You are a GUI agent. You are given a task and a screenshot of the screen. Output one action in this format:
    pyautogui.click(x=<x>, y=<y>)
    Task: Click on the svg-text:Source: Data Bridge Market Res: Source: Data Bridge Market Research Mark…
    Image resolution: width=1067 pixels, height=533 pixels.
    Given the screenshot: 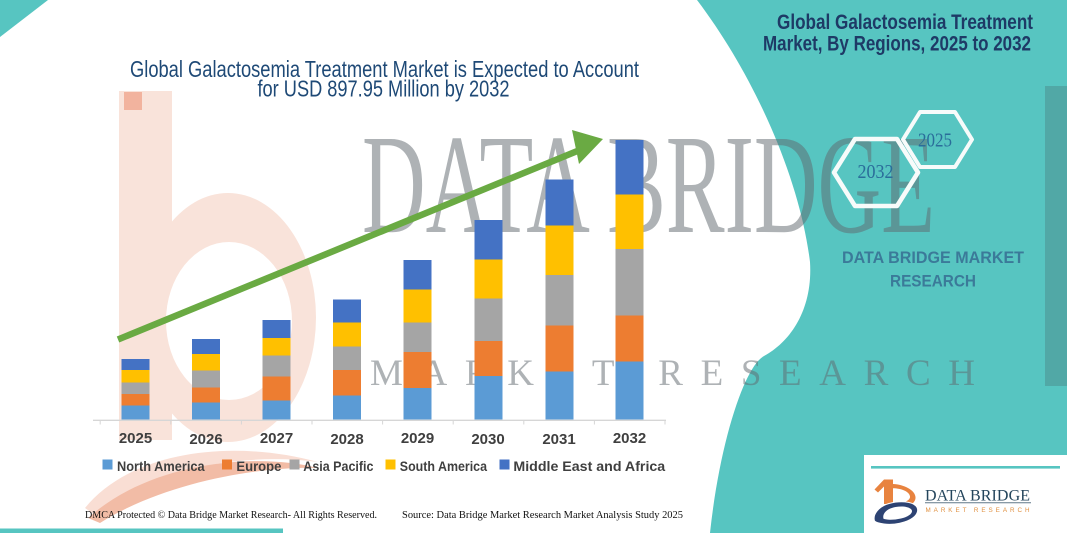 What is the action you would take?
    pyautogui.click(x=542, y=515)
    